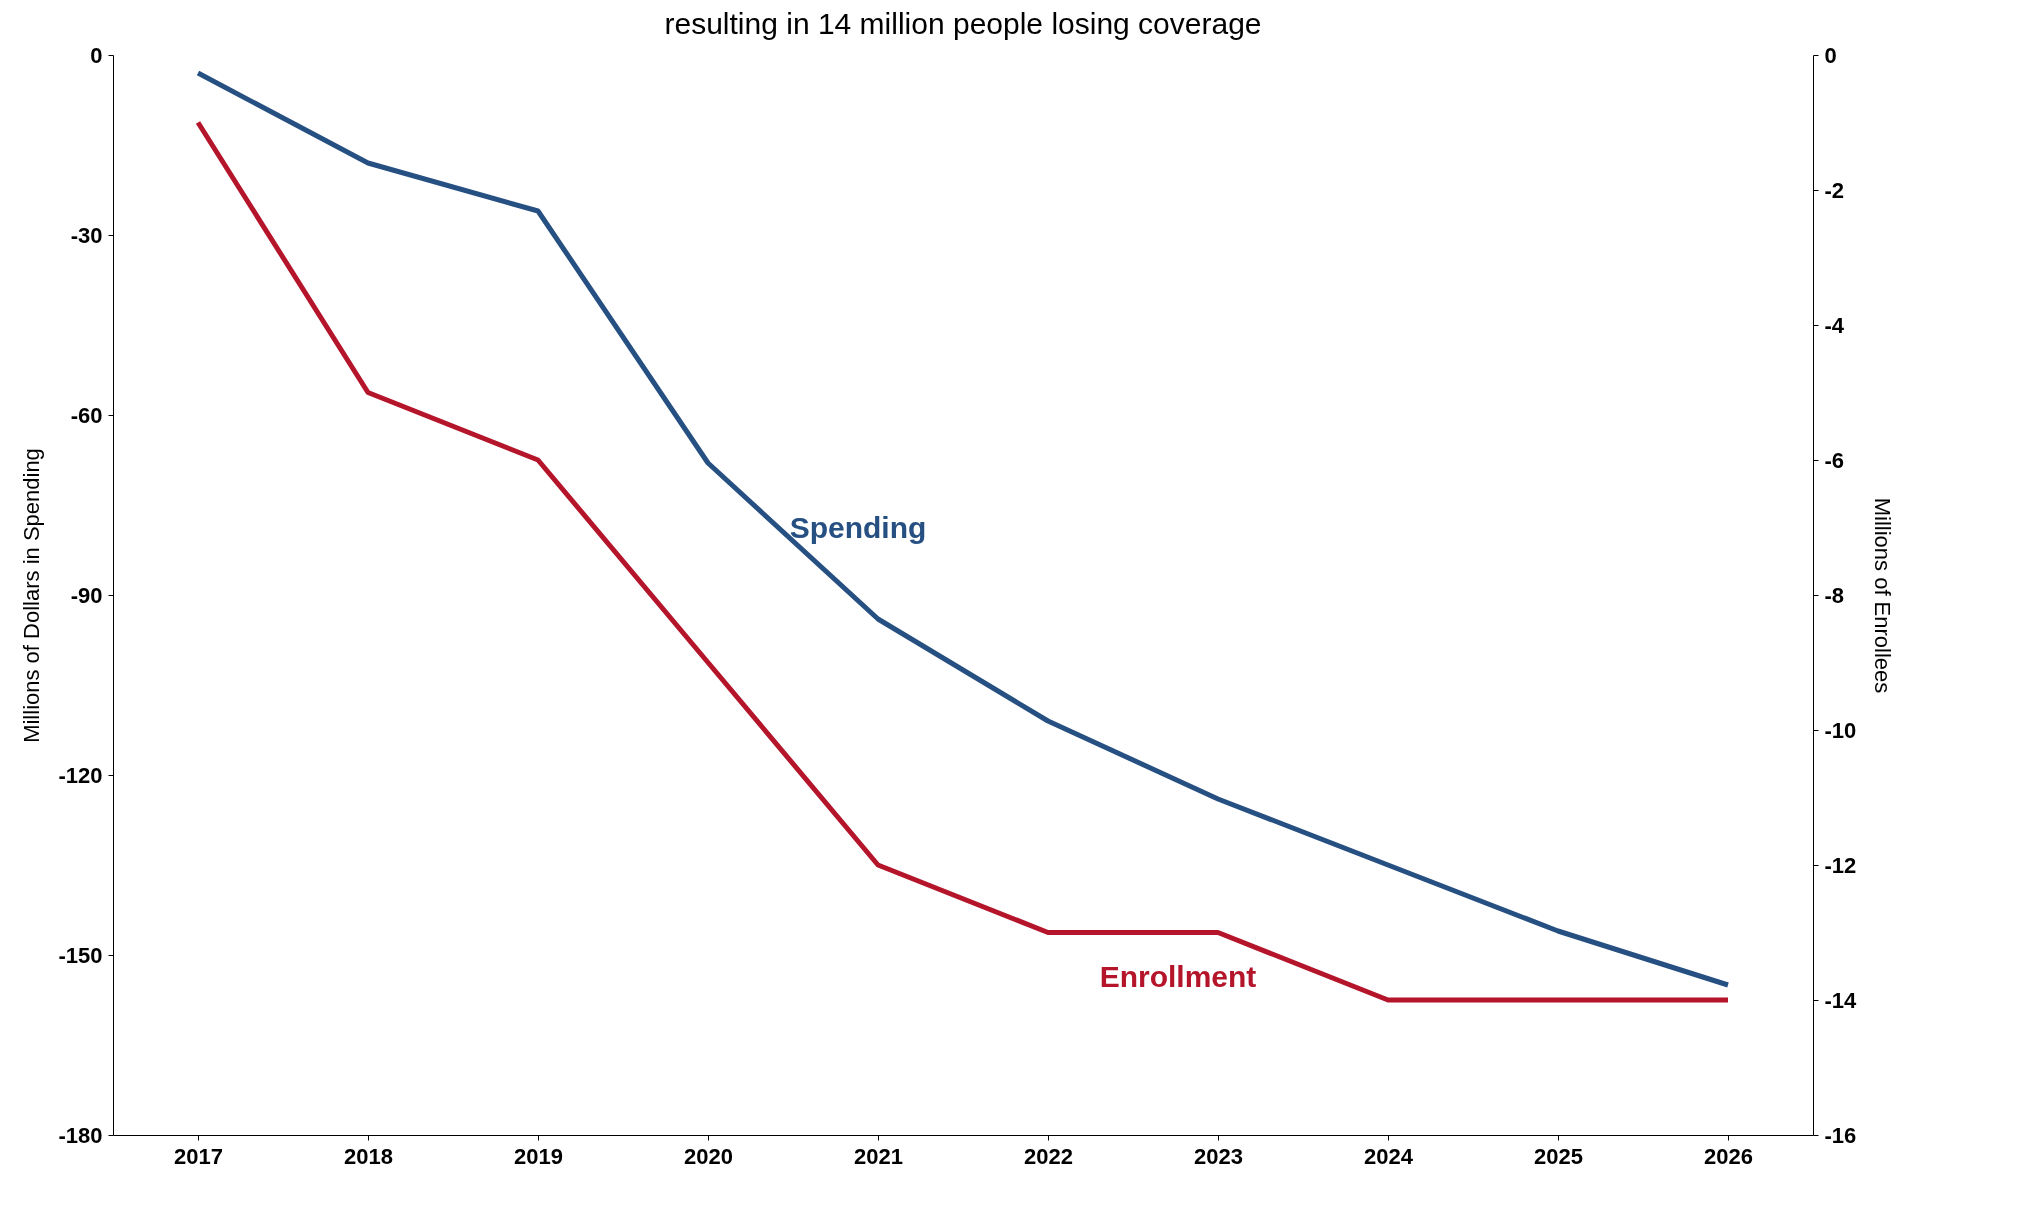 This screenshot has width=2021, height=1211. What do you see at coordinates (1840, 730) in the screenshot?
I see `y2-tick-label: -10` at bounding box center [1840, 730].